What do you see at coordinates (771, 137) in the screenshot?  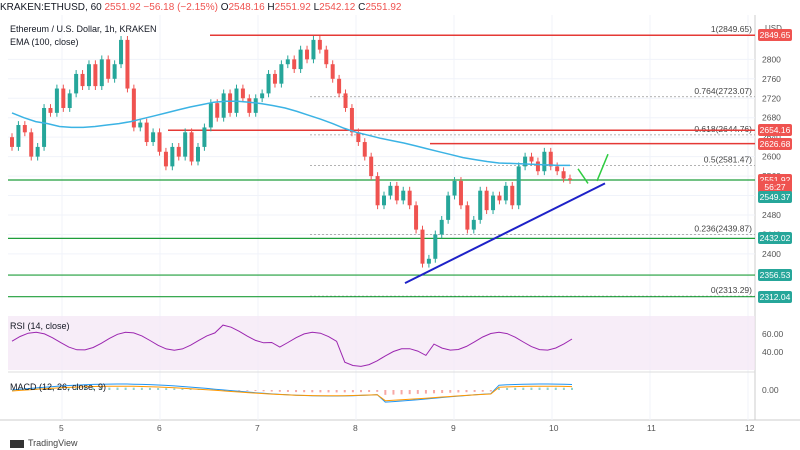 I see `y-tick-label: 2640` at bounding box center [771, 137].